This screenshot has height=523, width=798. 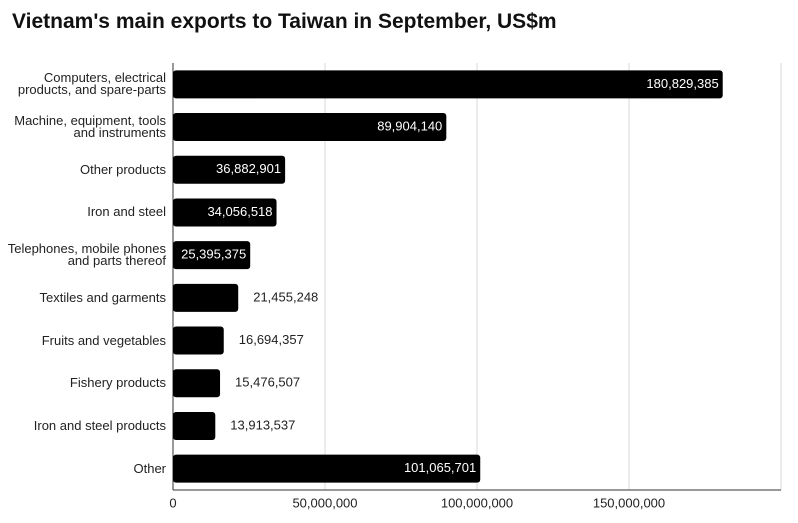 I want to click on value-label: 15,476,507, so click(x=267, y=382).